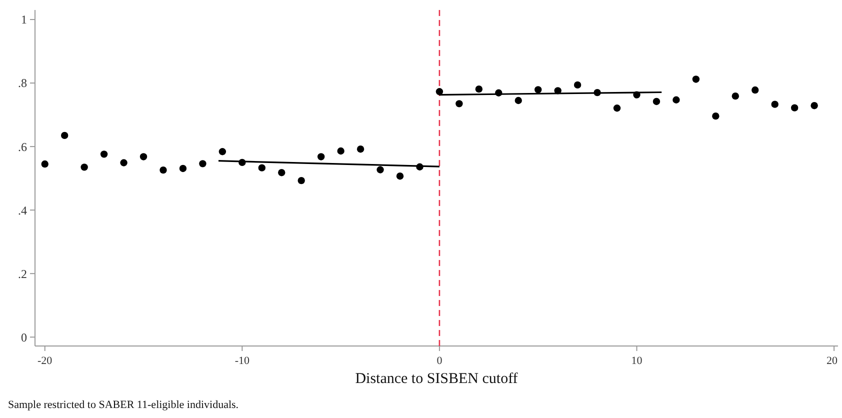 The height and width of the screenshot is (418, 842). Describe the element at coordinates (123, 405) in the screenshot. I see `text: Sample restricted to SABER 11-eligible individuals.` at that location.